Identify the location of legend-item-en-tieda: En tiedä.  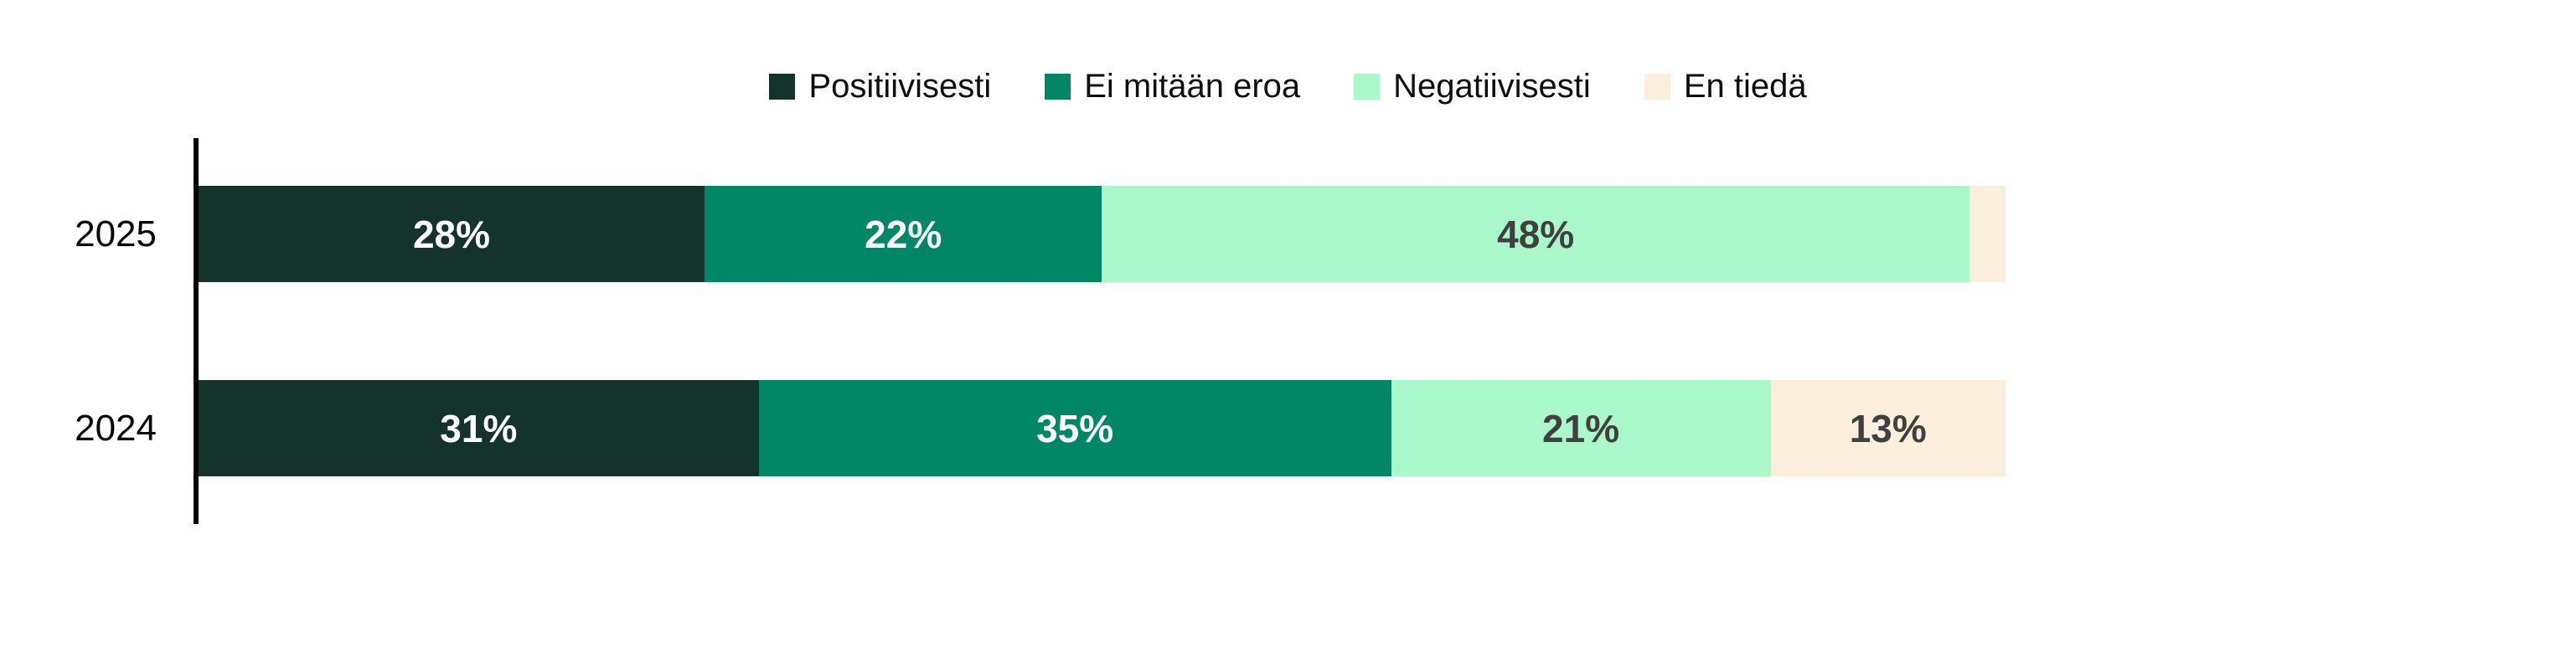
(1725, 86).